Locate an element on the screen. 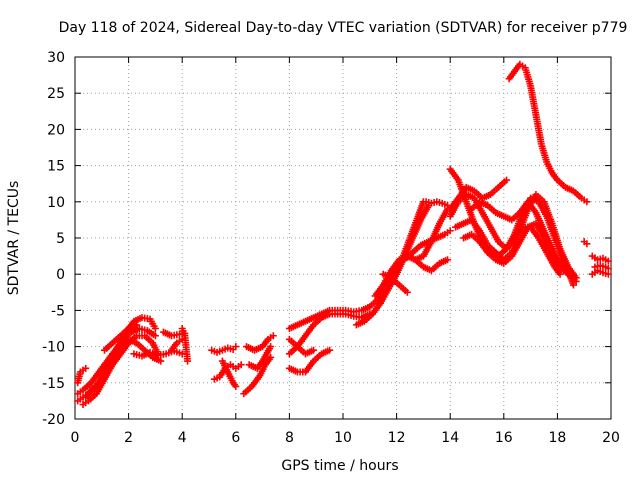 This screenshot has height=480, width=640. x-tick-label: 2 is located at coordinates (128, 438).